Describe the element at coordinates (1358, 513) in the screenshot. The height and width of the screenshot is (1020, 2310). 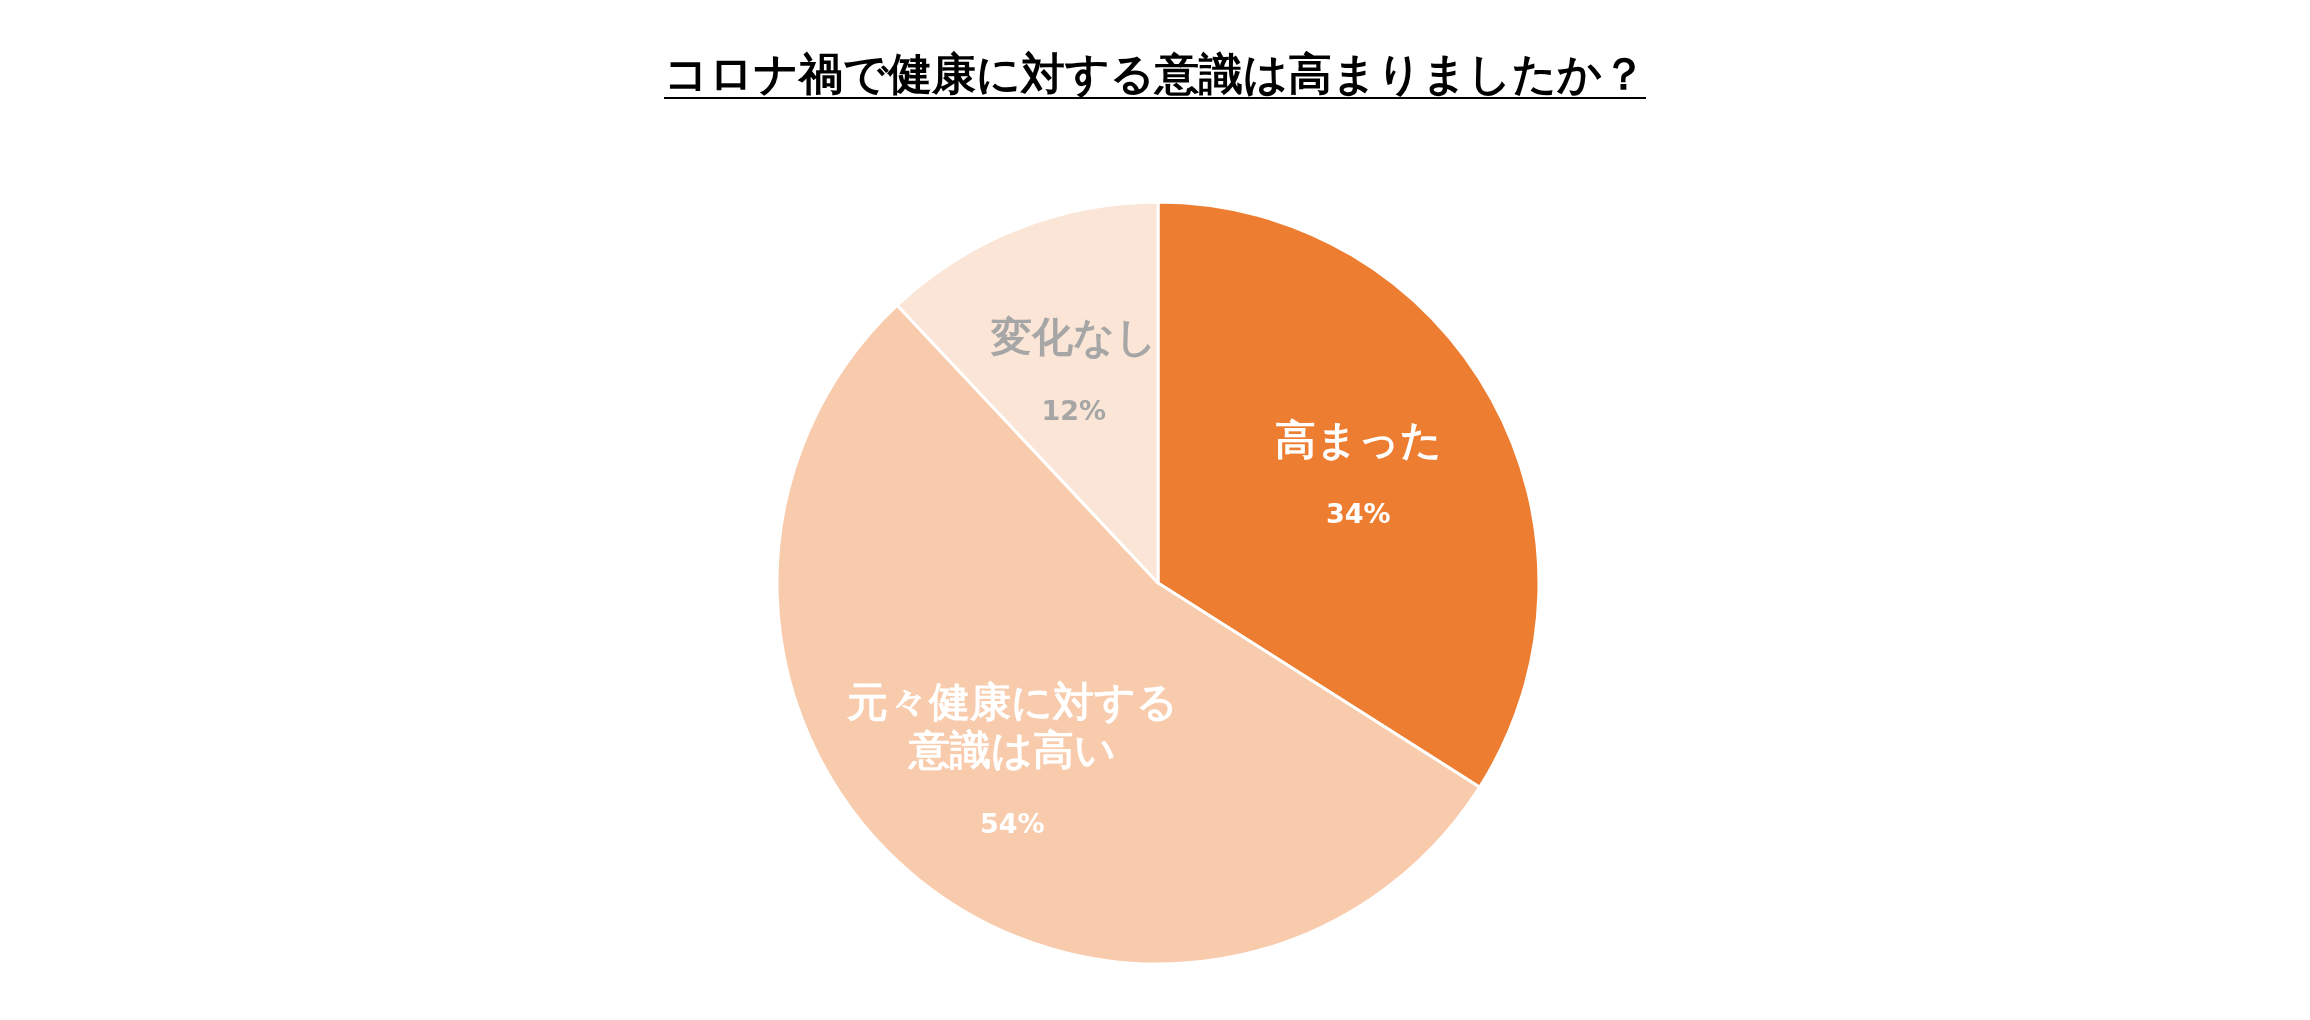
I see `data-label: 34%` at that location.